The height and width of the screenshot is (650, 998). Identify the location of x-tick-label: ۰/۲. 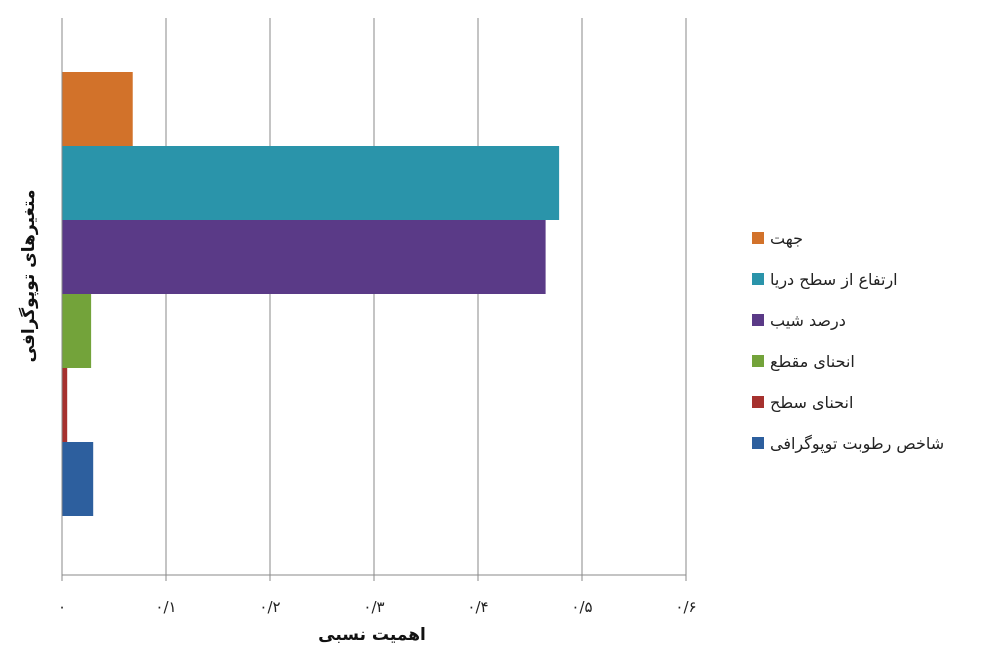
(269, 607).